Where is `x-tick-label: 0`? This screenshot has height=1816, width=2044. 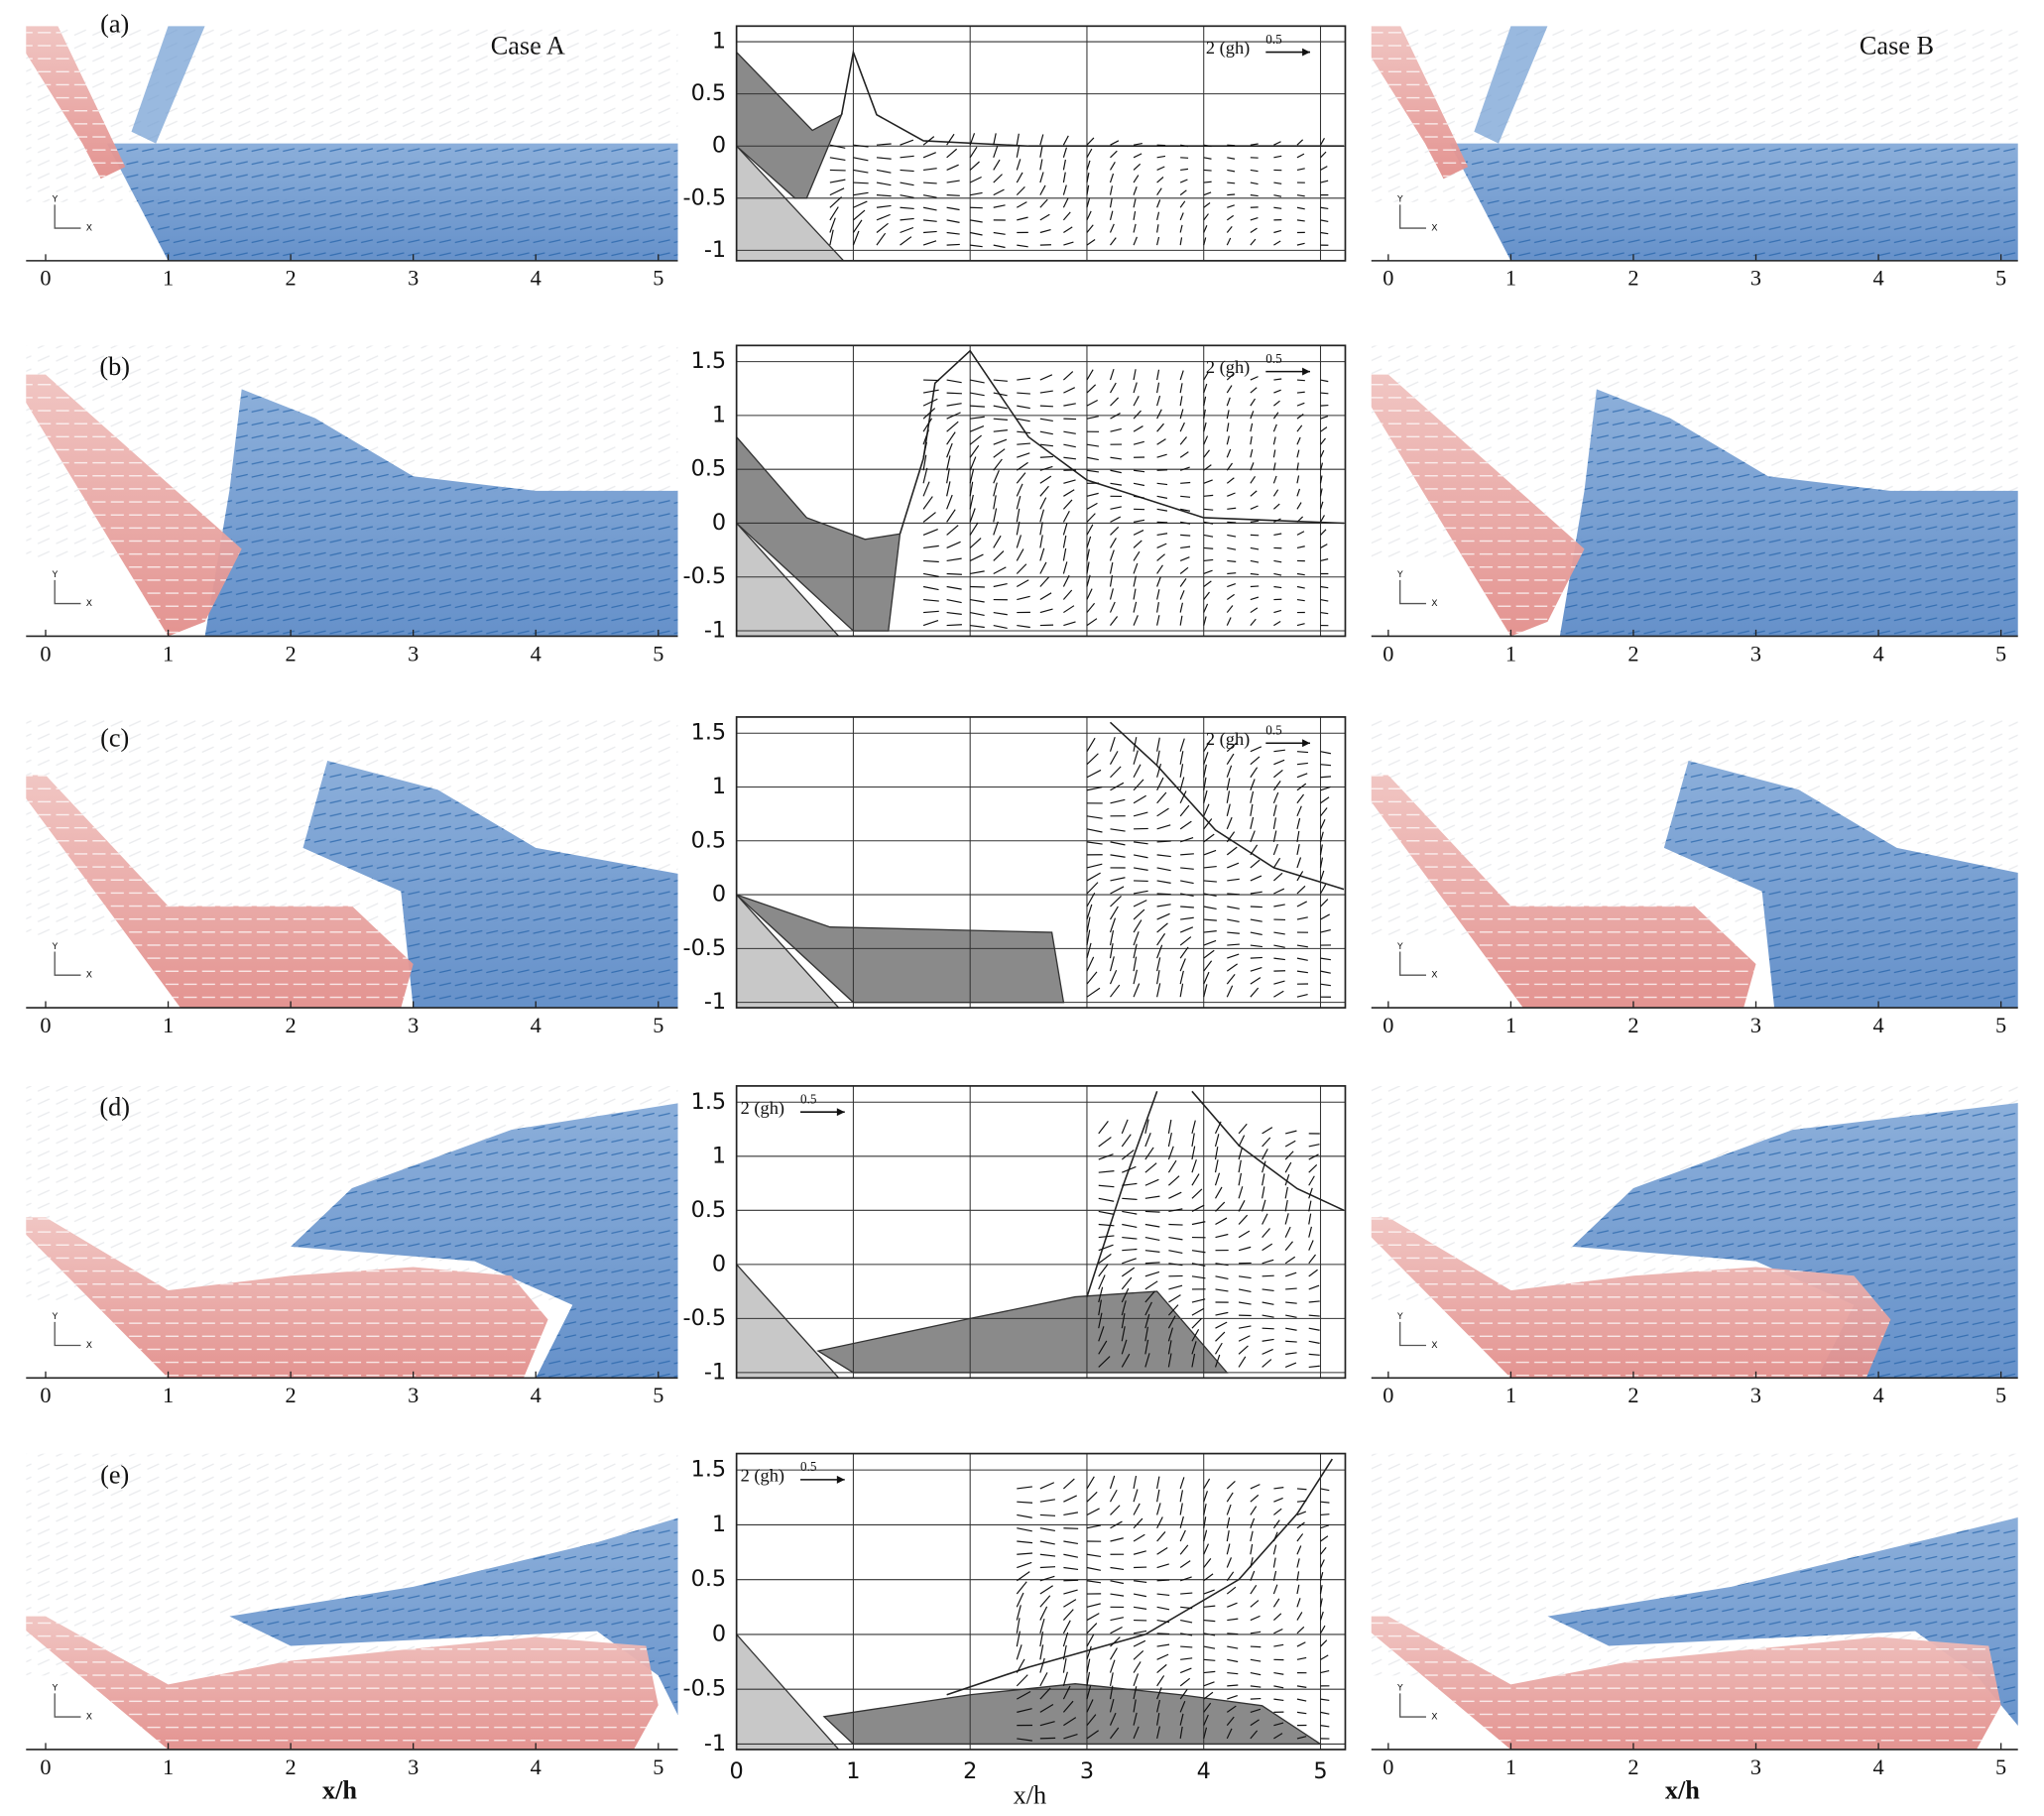
x-tick-label: 0 is located at coordinates (1388, 1767).